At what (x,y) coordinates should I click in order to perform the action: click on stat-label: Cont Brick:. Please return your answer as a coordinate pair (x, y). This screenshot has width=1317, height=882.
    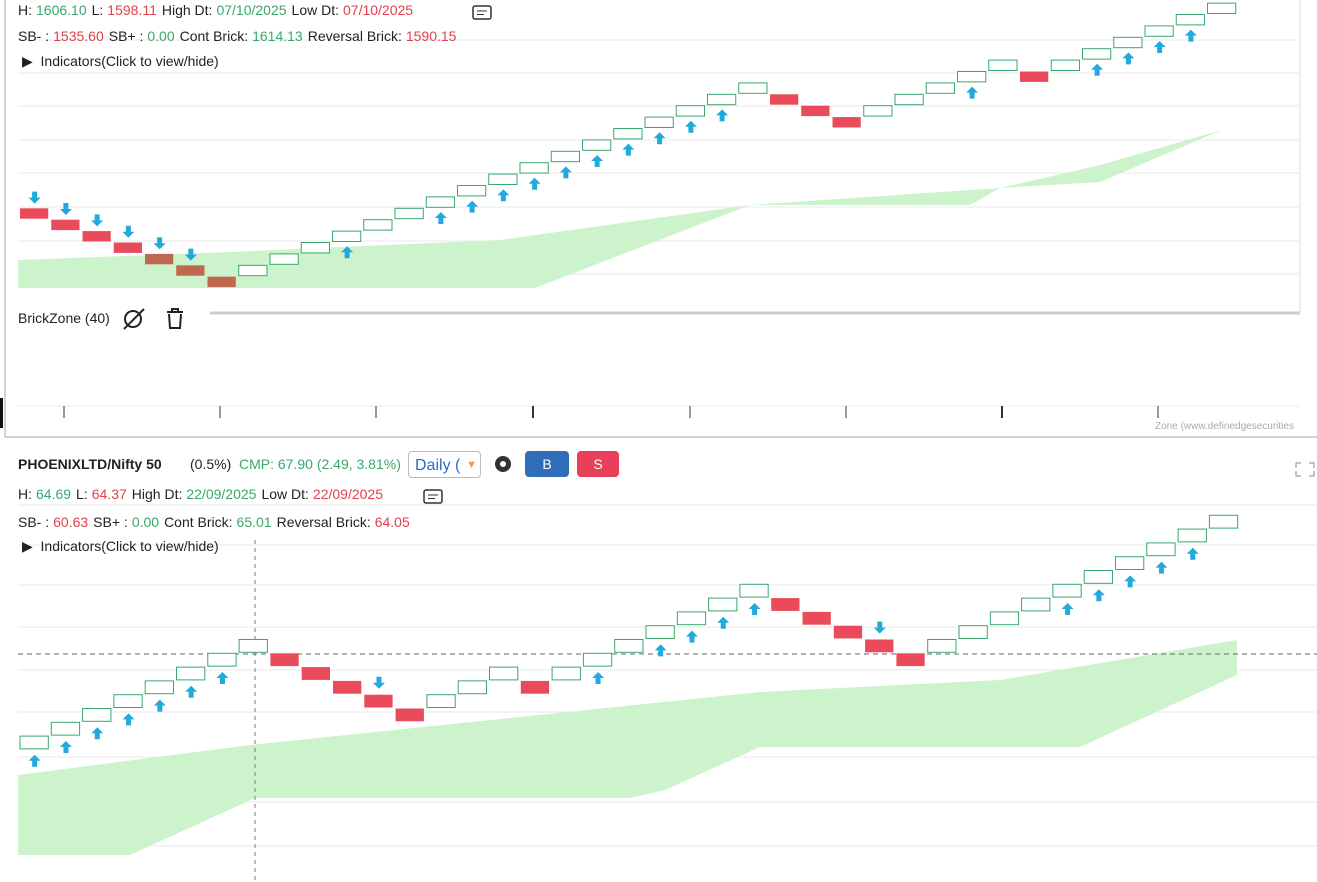
    Looking at the image, I should click on (198, 522).